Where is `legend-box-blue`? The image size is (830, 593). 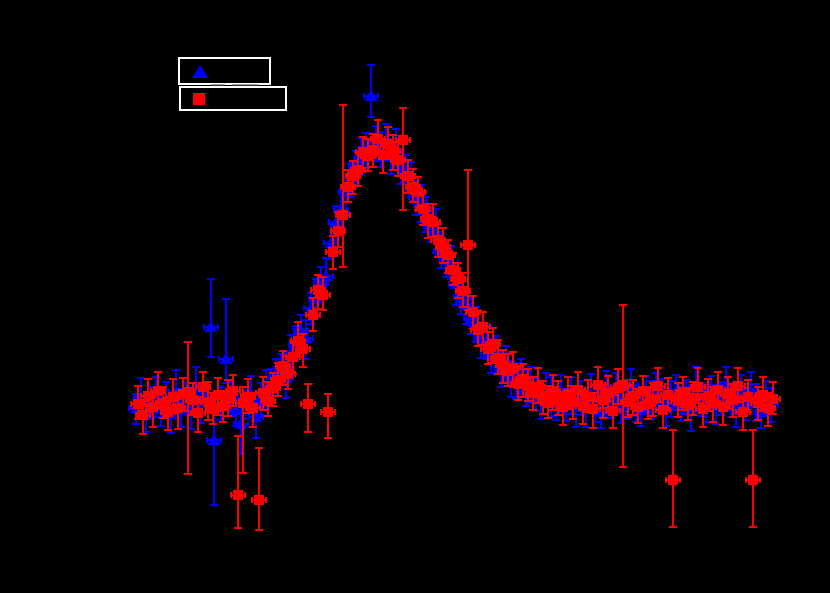 legend-box-blue is located at coordinates (224, 71).